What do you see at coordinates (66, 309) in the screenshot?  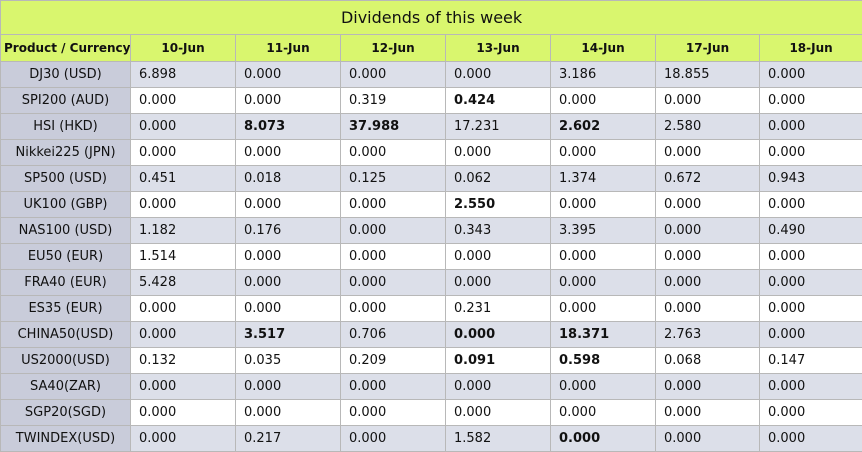 I see `product-cell: ES35 (EUR)` at bounding box center [66, 309].